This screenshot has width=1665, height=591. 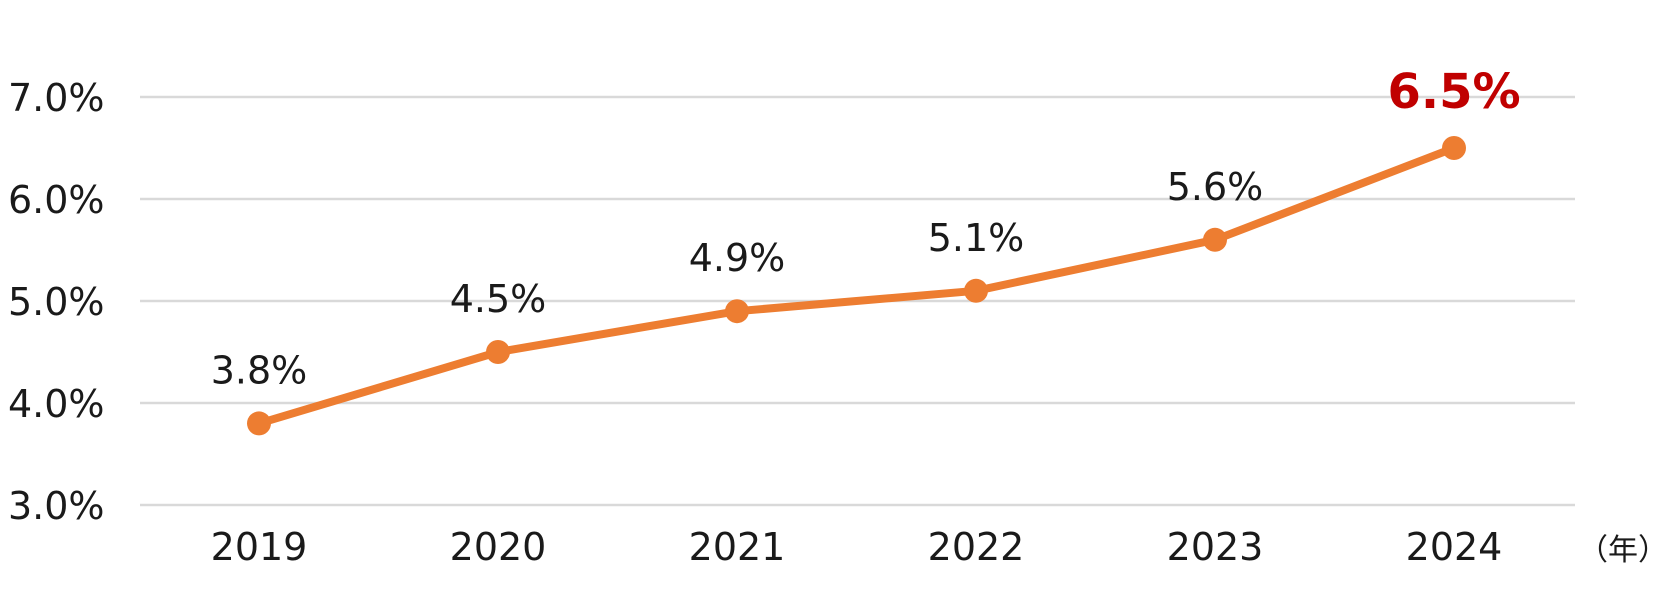 I want to click on y-axis-tick-labels: 7.0% 6.0% 5.0% 4.0% 3.0%, so click(x=56, y=302).